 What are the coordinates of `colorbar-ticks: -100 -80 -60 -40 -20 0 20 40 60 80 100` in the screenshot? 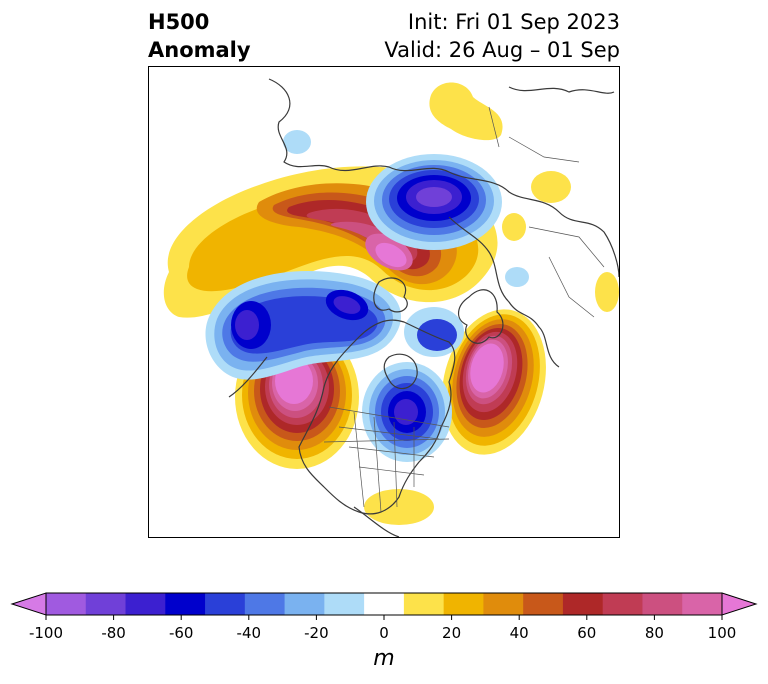 It's located at (384, 634).